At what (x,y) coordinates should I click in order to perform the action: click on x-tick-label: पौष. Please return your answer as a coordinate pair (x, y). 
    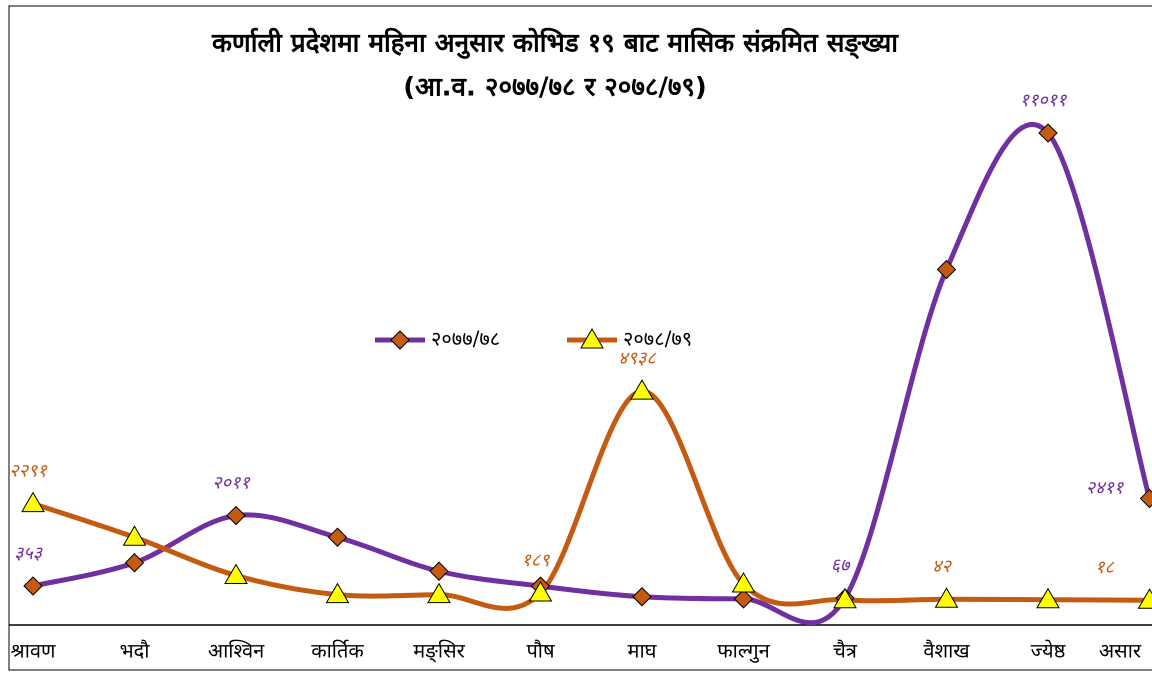
    Looking at the image, I should click on (540, 651).